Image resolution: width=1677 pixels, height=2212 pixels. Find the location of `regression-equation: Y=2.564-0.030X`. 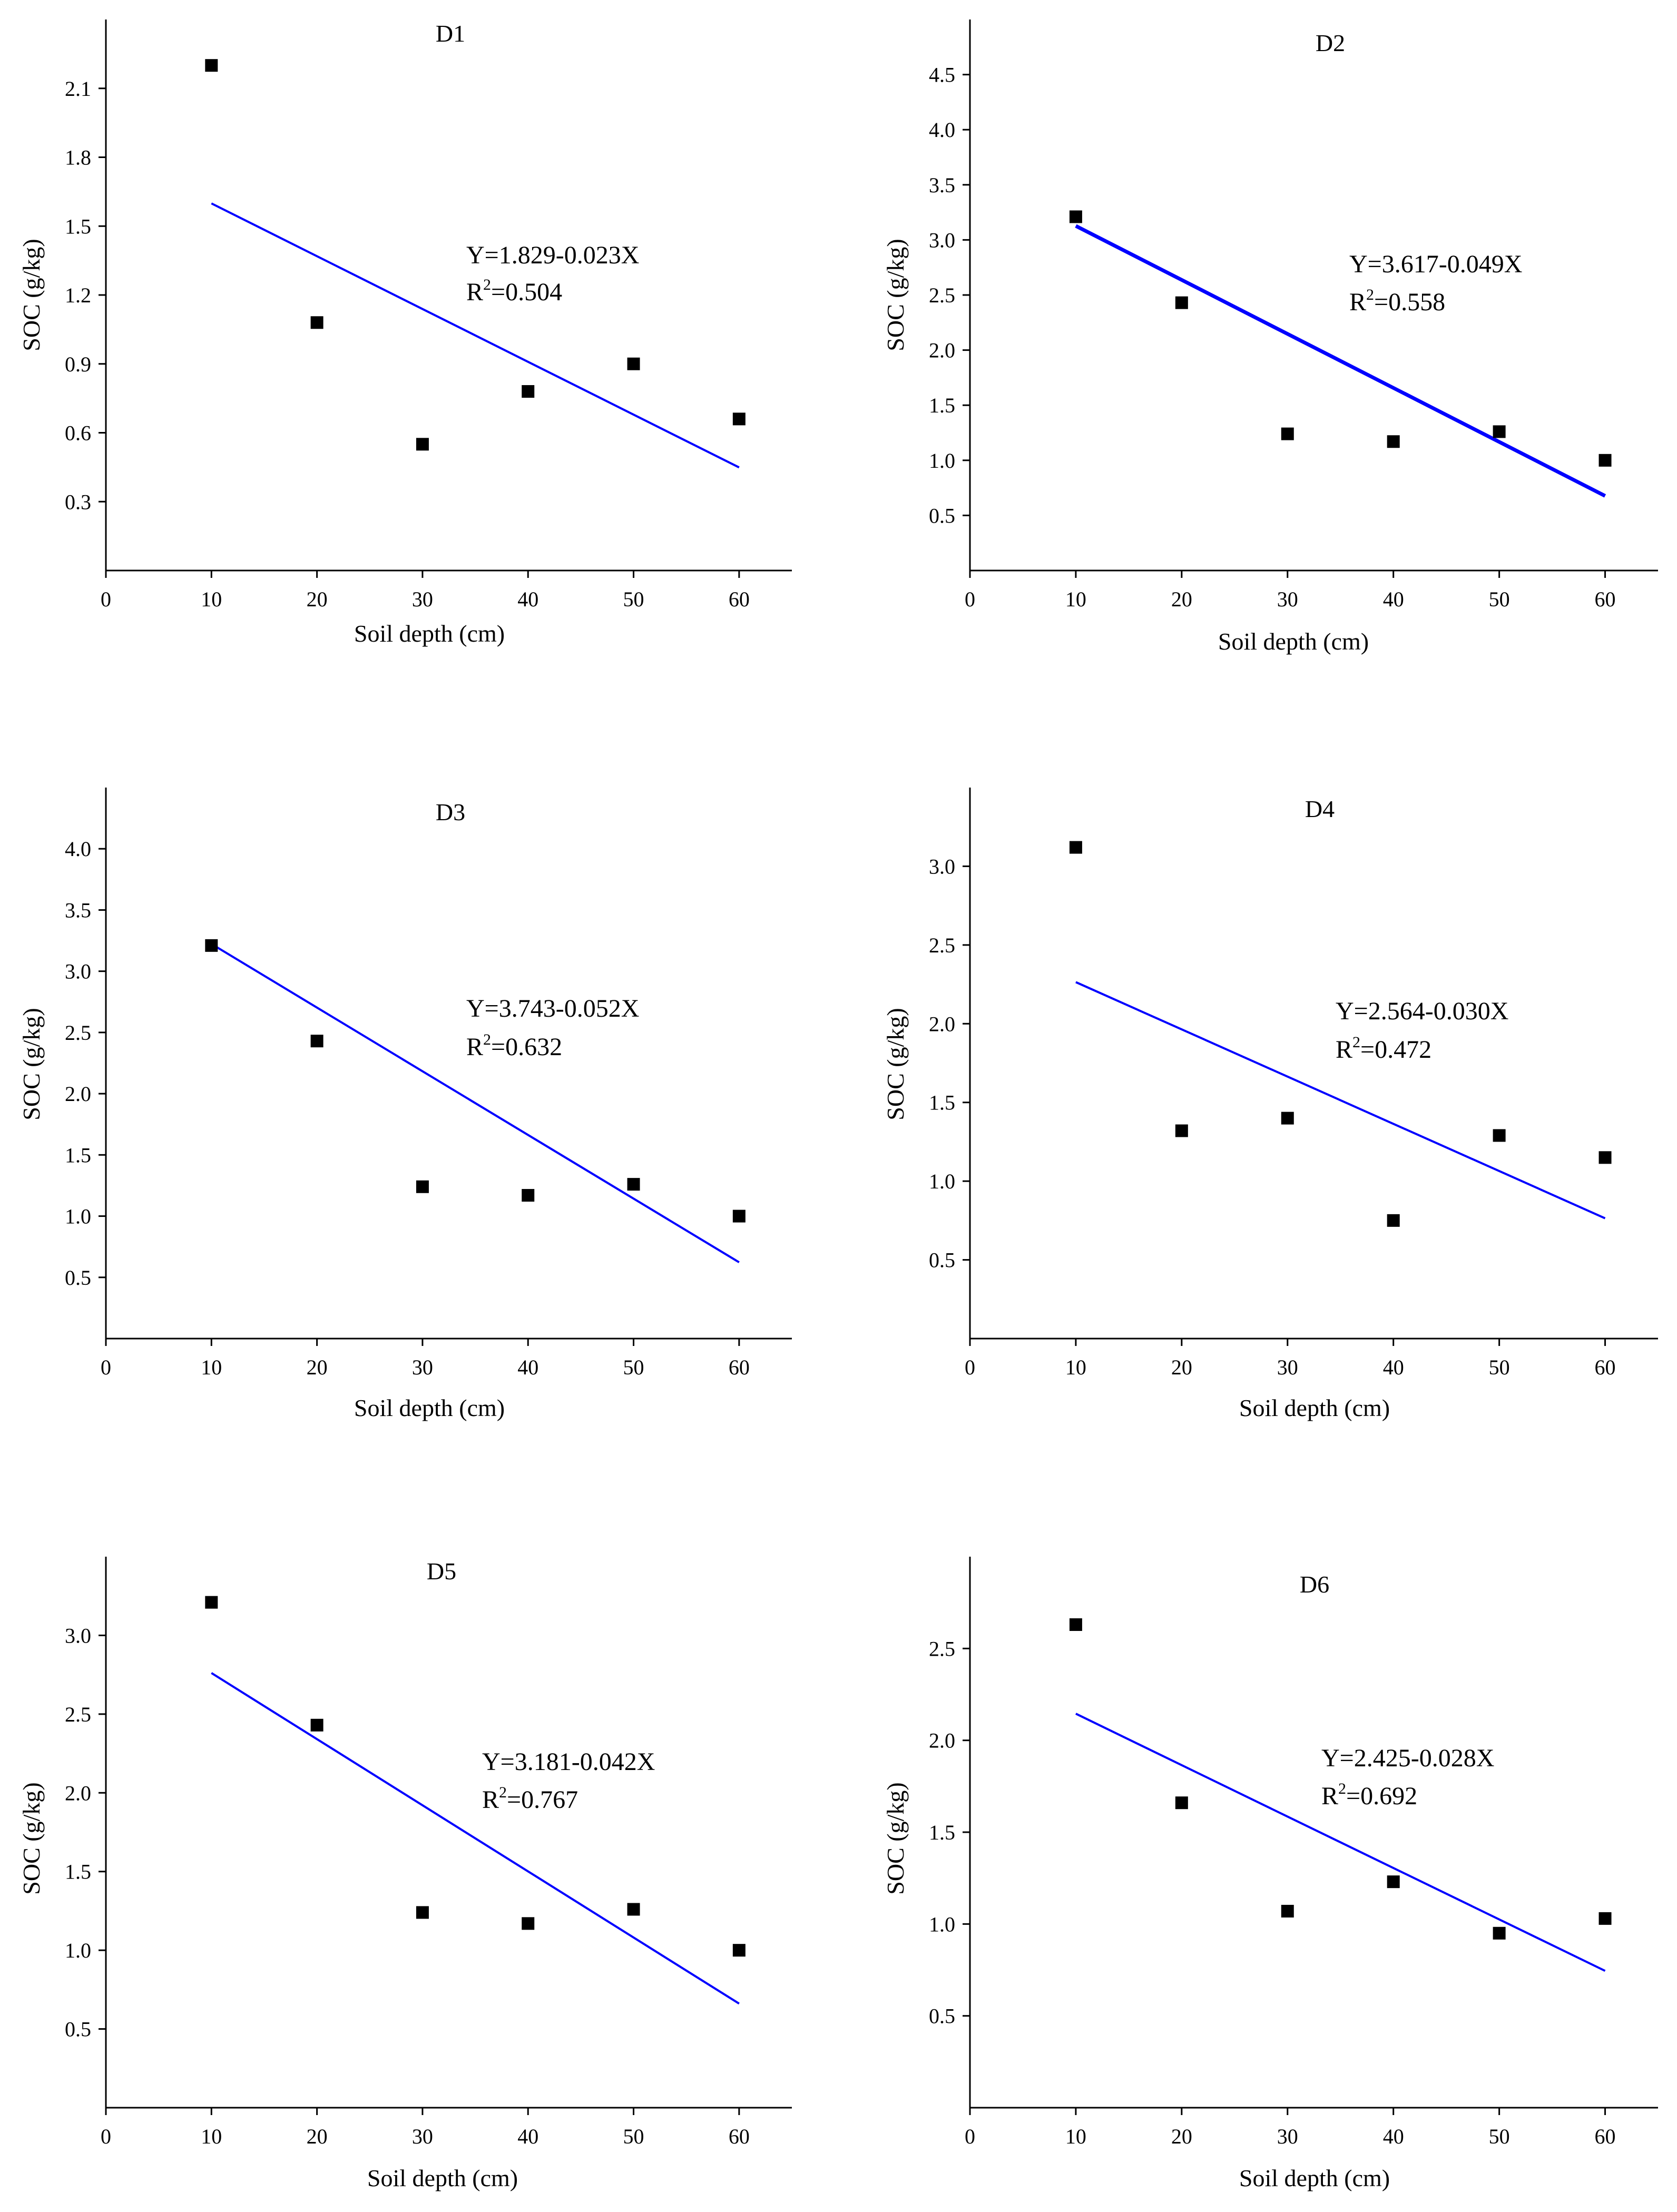

regression-equation: Y=2.564-0.030X is located at coordinates (1422, 1011).